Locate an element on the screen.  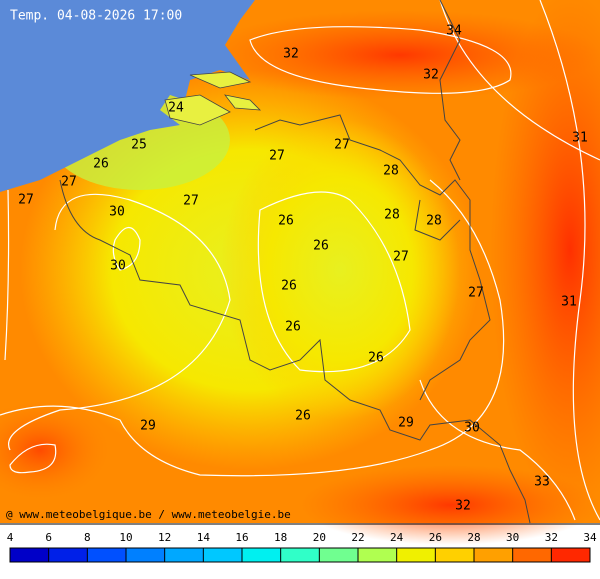
colorbar: 4 6 8 10 12 14 16 18 20 22 24 26 28 30 32 34 is located at coordinates (302, 547).